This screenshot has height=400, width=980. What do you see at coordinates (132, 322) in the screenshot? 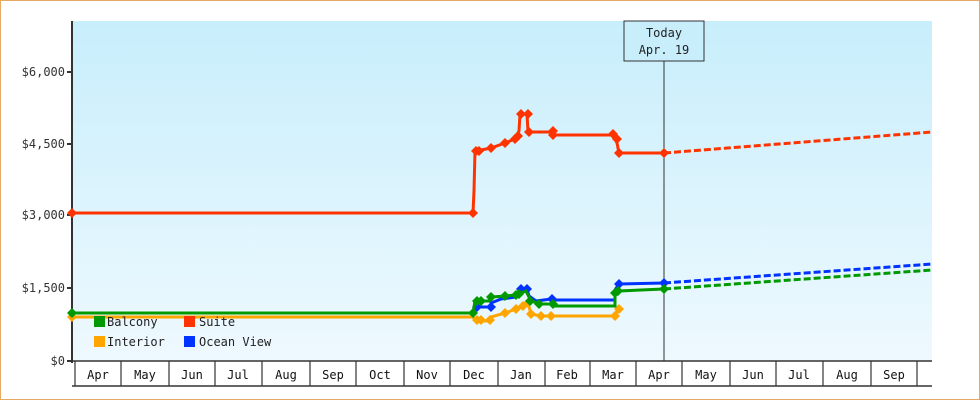
I see `legend-label: Balcony` at bounding box center [132, 322].